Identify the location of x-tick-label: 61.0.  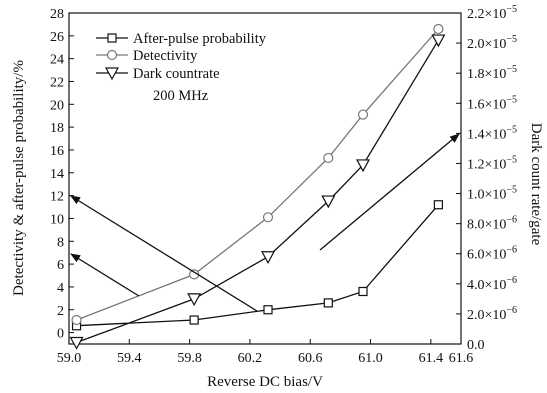
(370, 358).